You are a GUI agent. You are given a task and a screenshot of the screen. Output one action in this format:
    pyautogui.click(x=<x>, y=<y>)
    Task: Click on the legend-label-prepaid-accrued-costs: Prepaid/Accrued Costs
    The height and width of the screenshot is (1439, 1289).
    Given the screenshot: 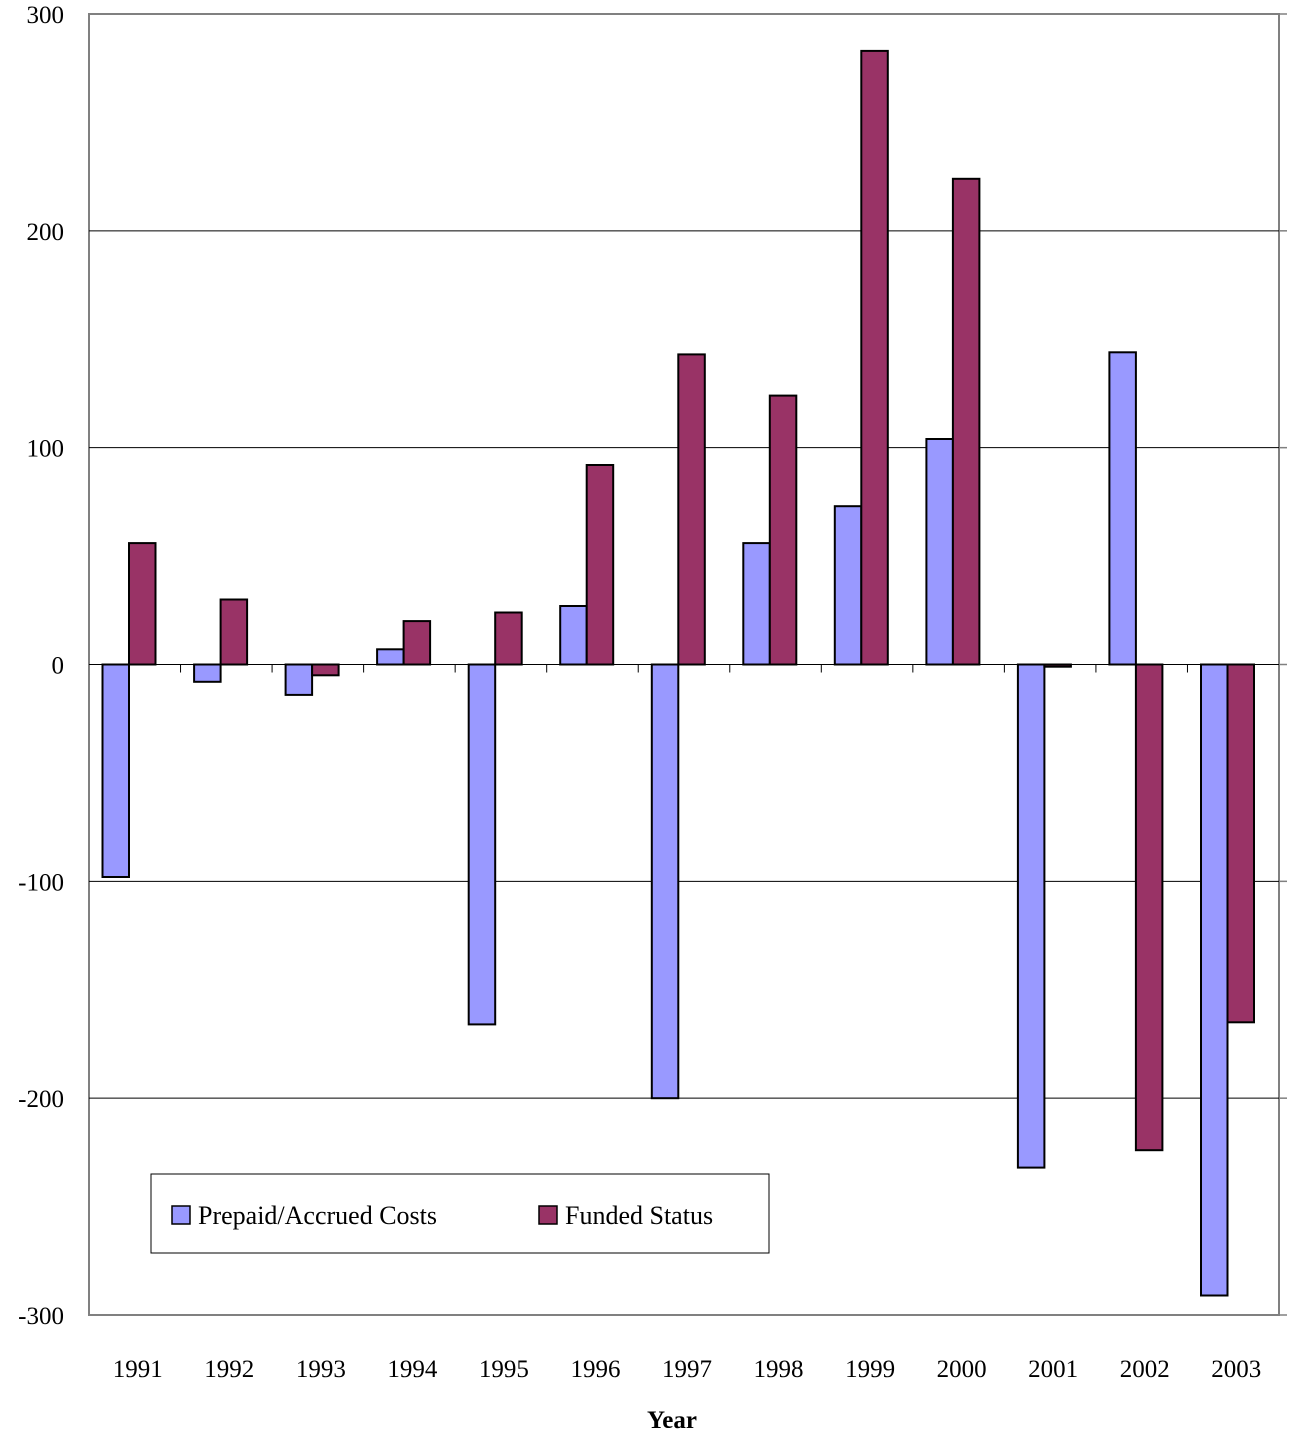 What is the action you would take?
    pyautogui.click(x=317, y=1215)
    